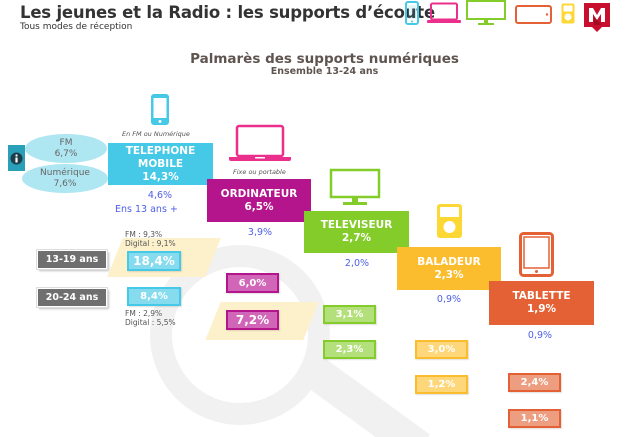 This screenshot has width=639, height=437. What do you see at coordinates (252, 283) in the screenshot?
I see `ordinateur-13-19-value: 6,0%` at bounding box center [252, 283].